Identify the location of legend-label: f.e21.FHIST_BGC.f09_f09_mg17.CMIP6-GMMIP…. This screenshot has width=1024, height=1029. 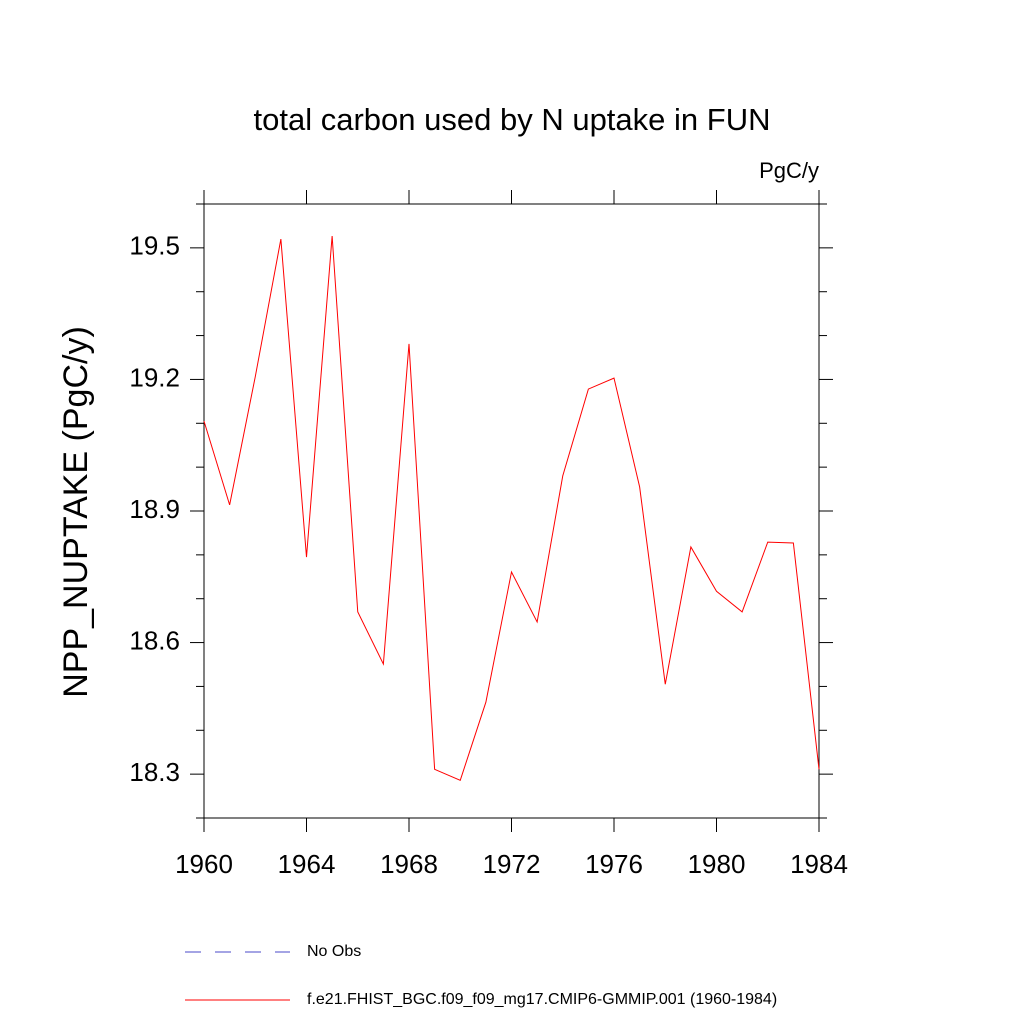
(542, 999).